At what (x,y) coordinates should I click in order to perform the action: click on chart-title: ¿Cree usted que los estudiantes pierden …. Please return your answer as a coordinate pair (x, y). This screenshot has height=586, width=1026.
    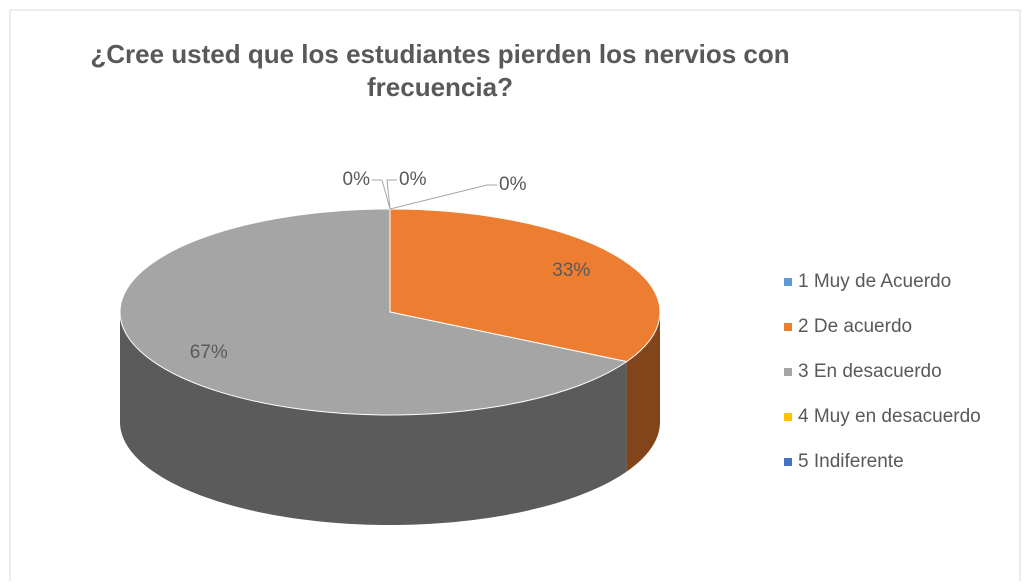
    Looking at the image, I should click on (439, 70).